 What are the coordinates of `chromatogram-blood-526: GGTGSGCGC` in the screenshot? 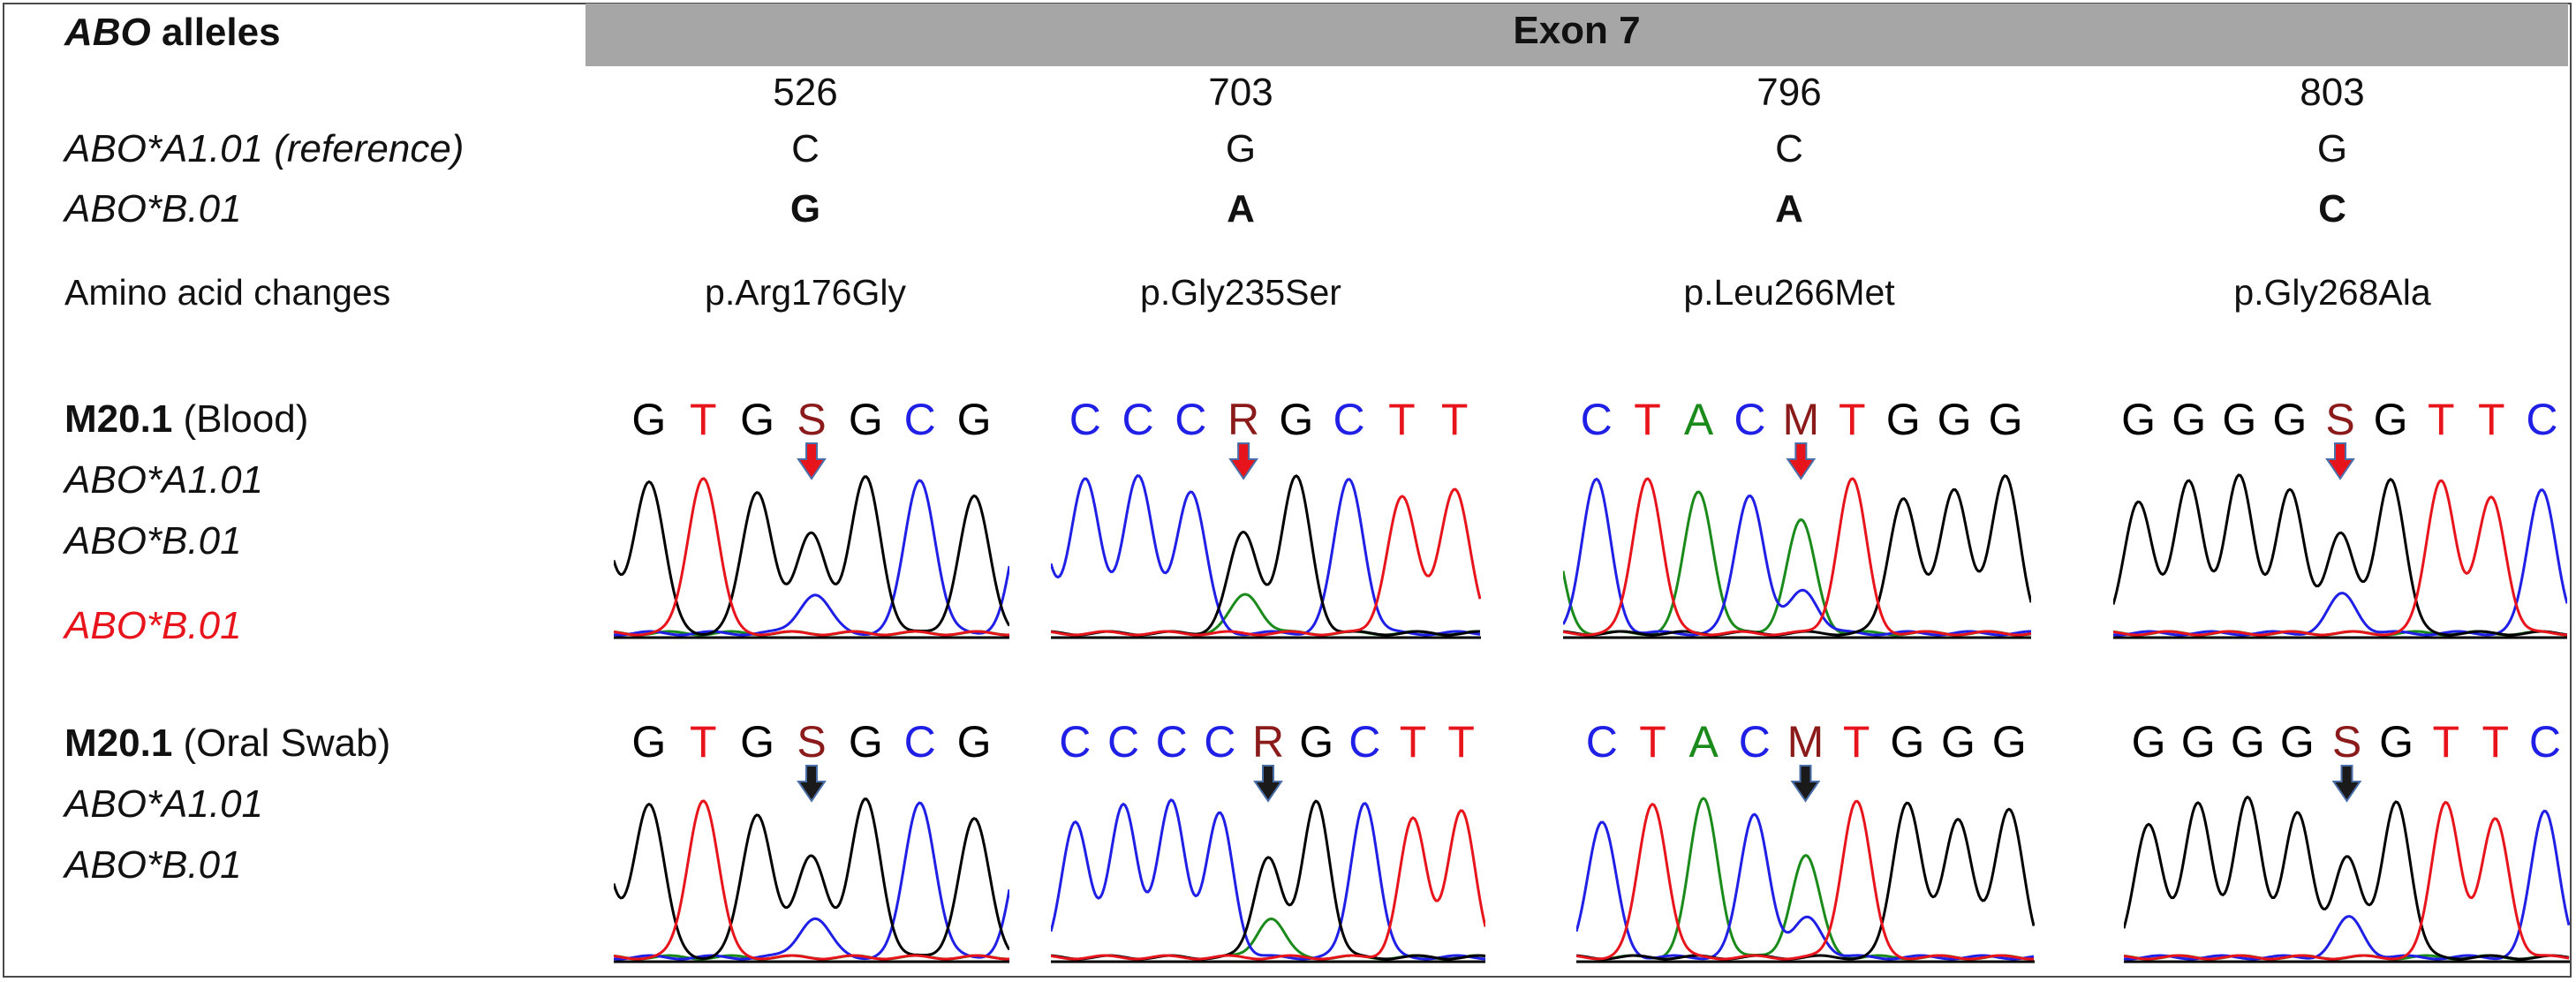 It's located at (811, 521).